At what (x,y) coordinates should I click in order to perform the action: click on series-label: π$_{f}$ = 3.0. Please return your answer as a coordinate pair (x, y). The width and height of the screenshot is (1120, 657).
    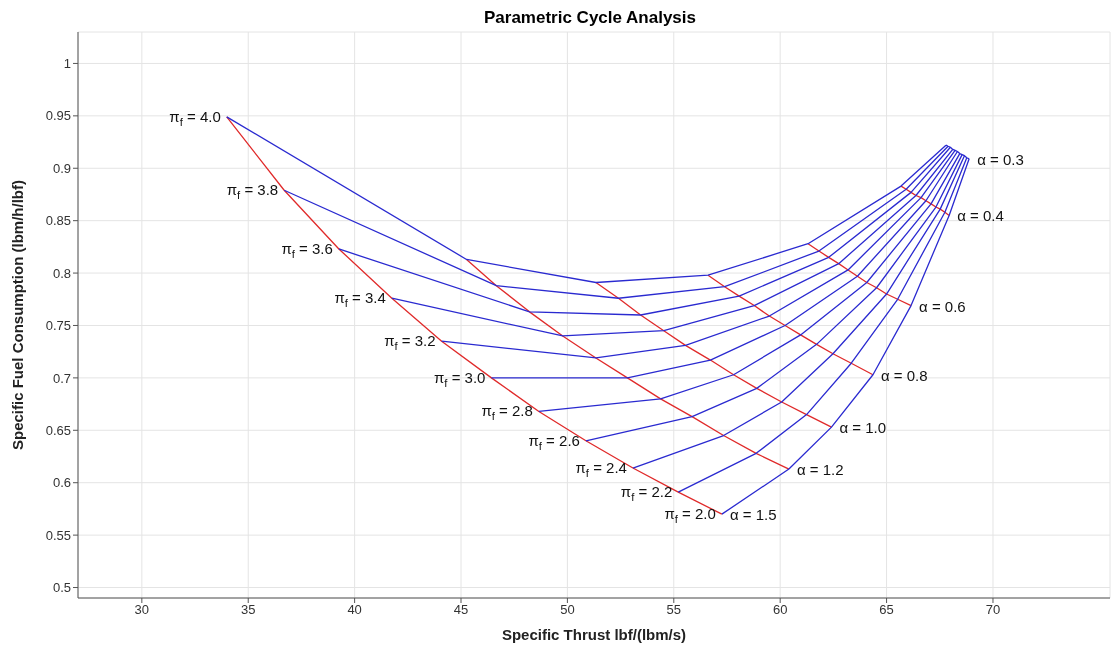
    Looking at the image, I should click on (459, 378).